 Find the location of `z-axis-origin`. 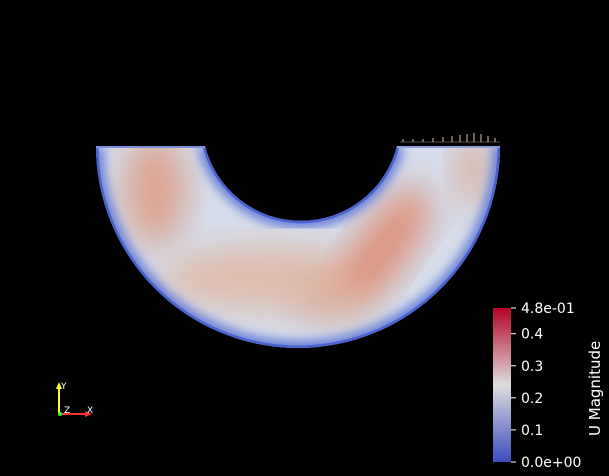

z-axis-origin is located at coordinates (60, 414).